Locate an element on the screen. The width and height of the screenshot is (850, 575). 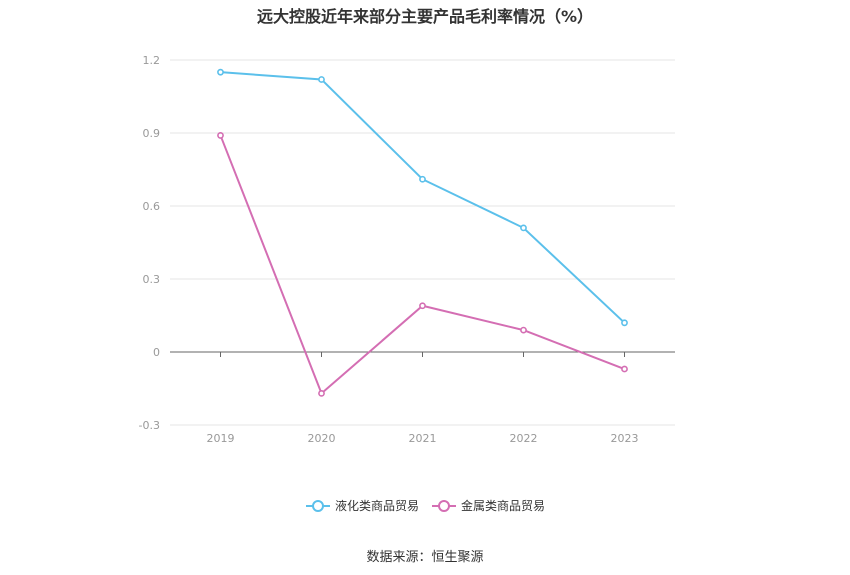
y-tick-label: 0.9 is located at coordinates (152, 133).